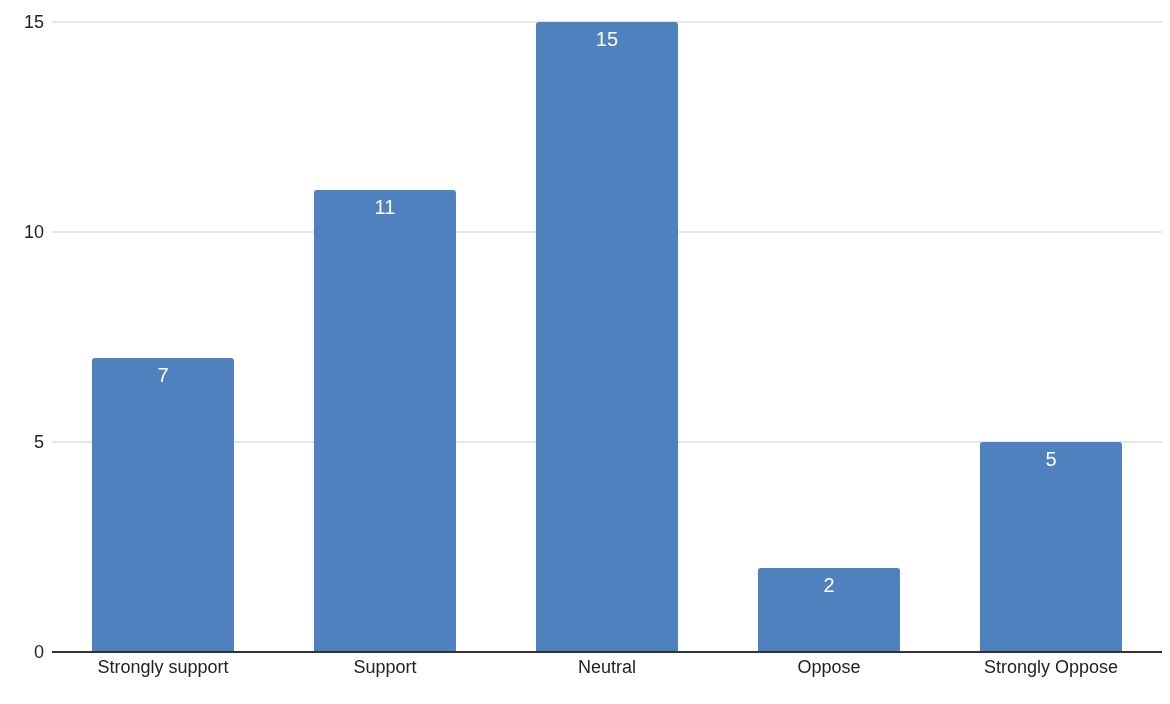  What do you see at coordinates (33, 232) in the screenshot?
I see `y-tick-label: 10` at bounding box center [33, 232].